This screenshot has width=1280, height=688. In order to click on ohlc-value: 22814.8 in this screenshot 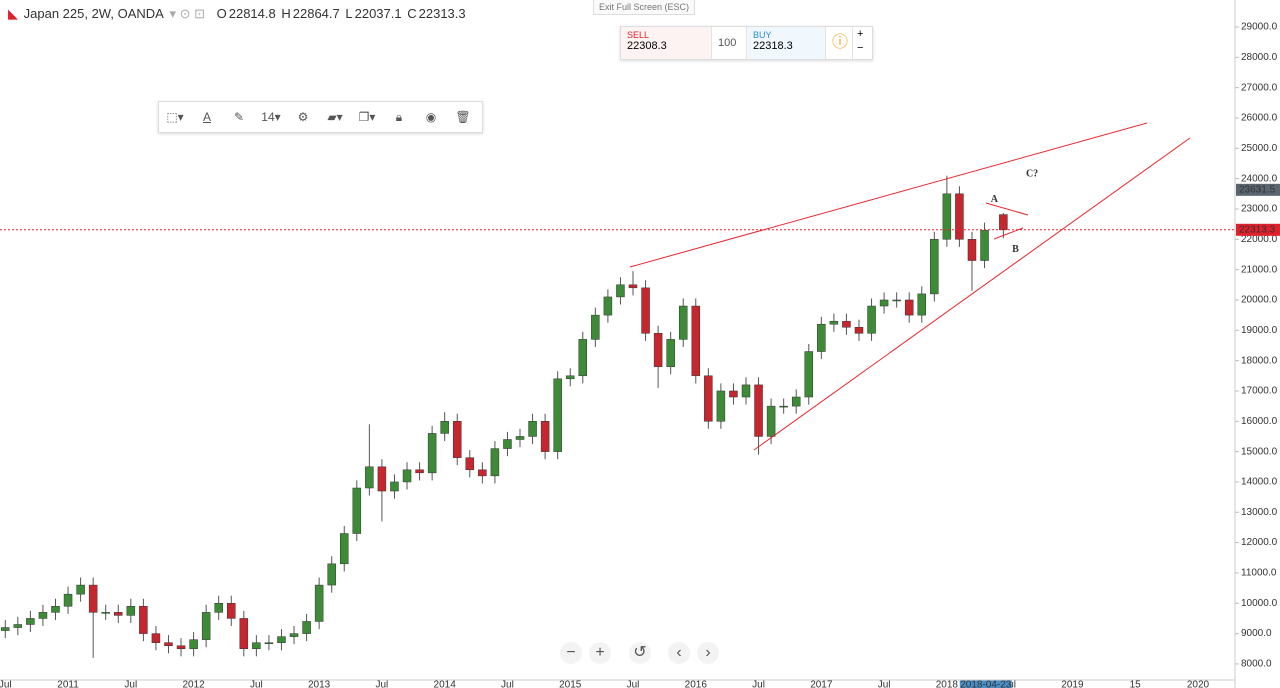, I will do `click(252, 13)`.